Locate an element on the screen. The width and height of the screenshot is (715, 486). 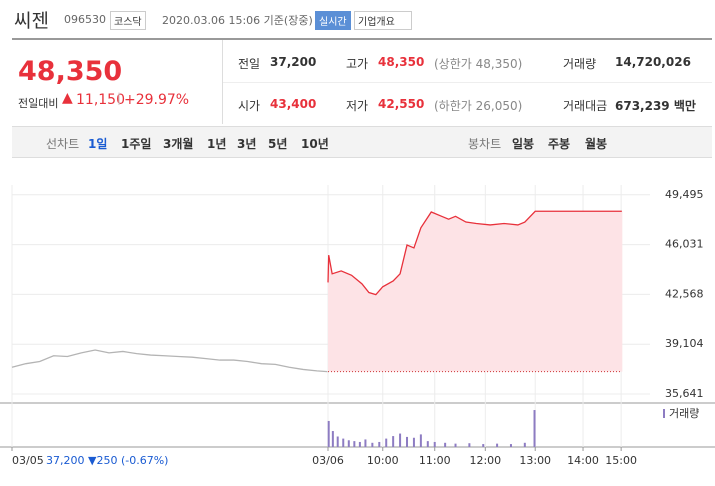
change-pct: +29.97% is located at coordinates (157, 100).